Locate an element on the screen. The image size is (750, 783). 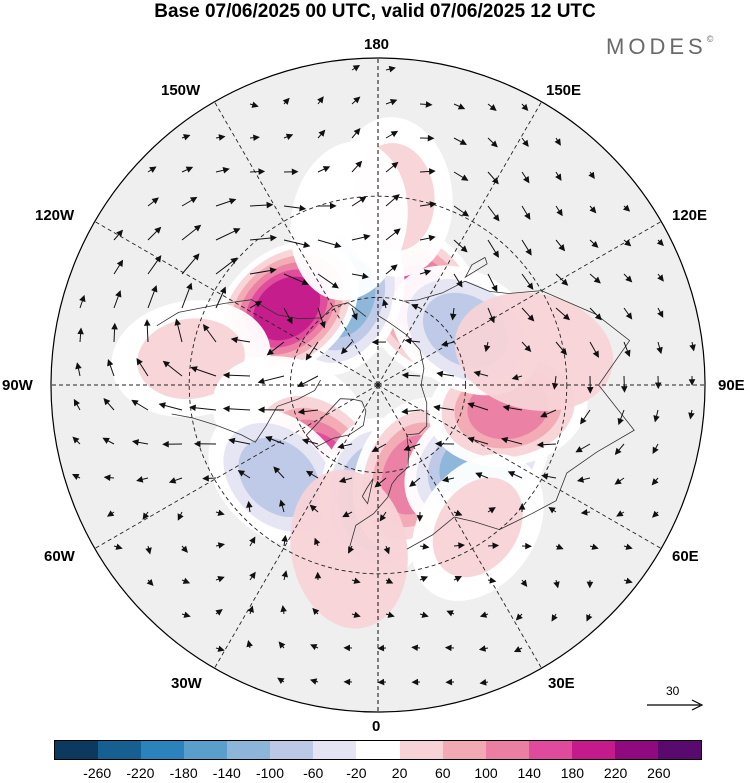
anomaly-blob is located at coordinates (477, 527).